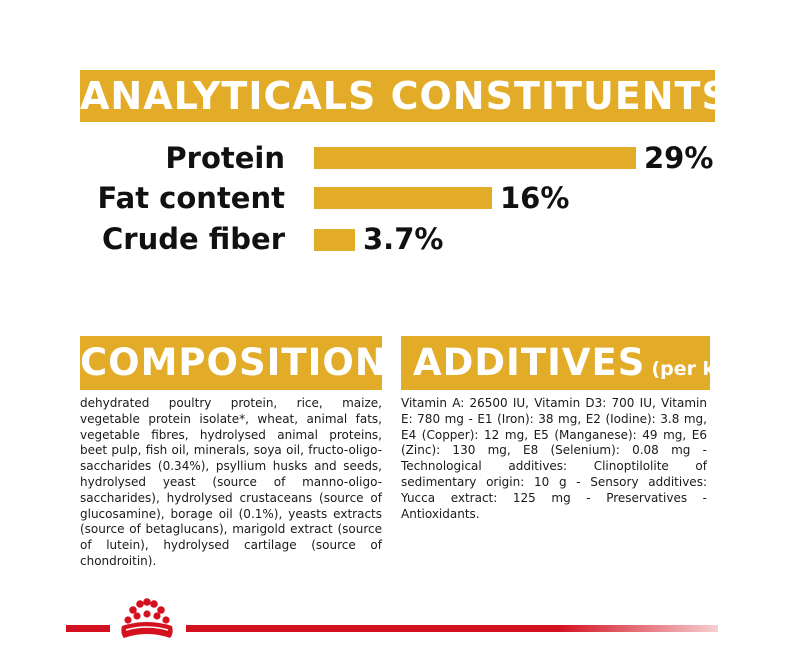 The image size is (798, 667). What do you see at coordinates (680, 369) in the screenshot?
I see `additives-subtitle: (per kg)` at bounding box center [680, 369].